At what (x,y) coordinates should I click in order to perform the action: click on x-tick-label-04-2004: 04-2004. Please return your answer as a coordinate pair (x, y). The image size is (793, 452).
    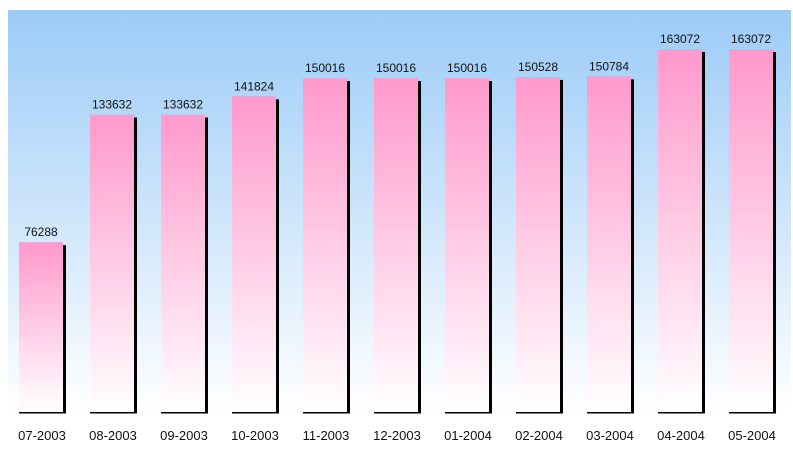
    Looking at the image, I should click on (681, 435).